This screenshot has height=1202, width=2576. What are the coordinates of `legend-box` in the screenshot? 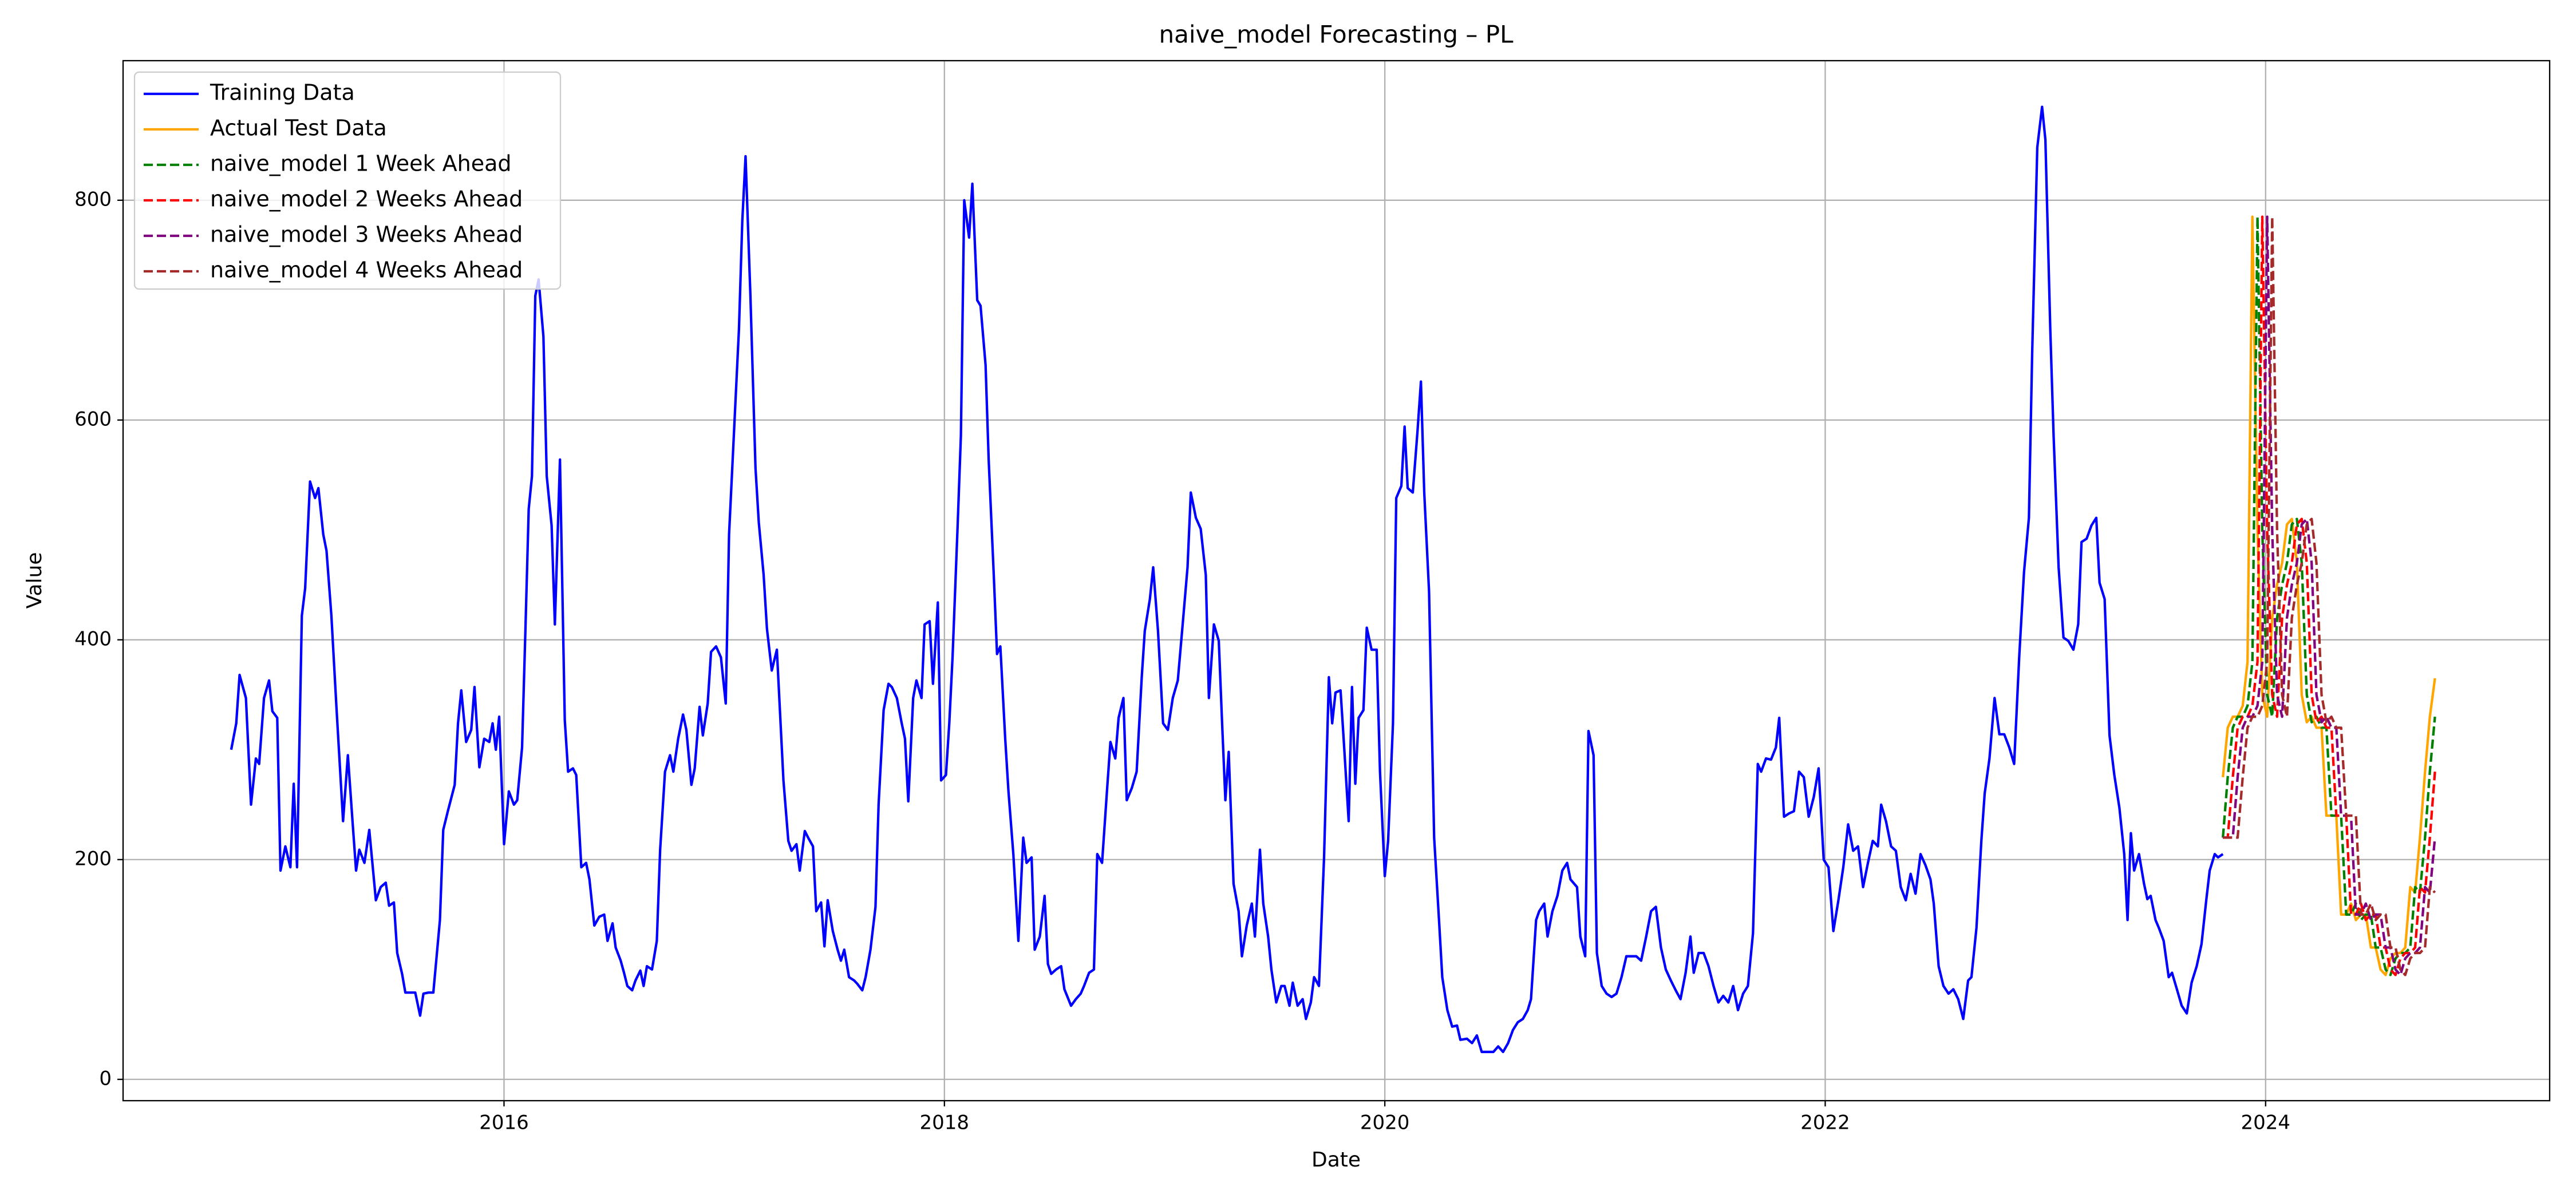 It's located at (347, 180).